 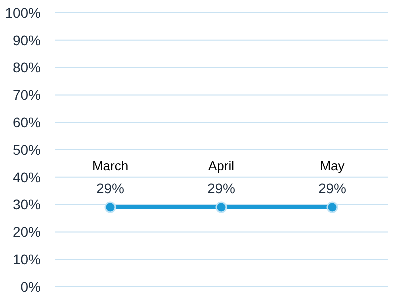 I want to click on x-tick-label: April, so click(x=221, y=166).